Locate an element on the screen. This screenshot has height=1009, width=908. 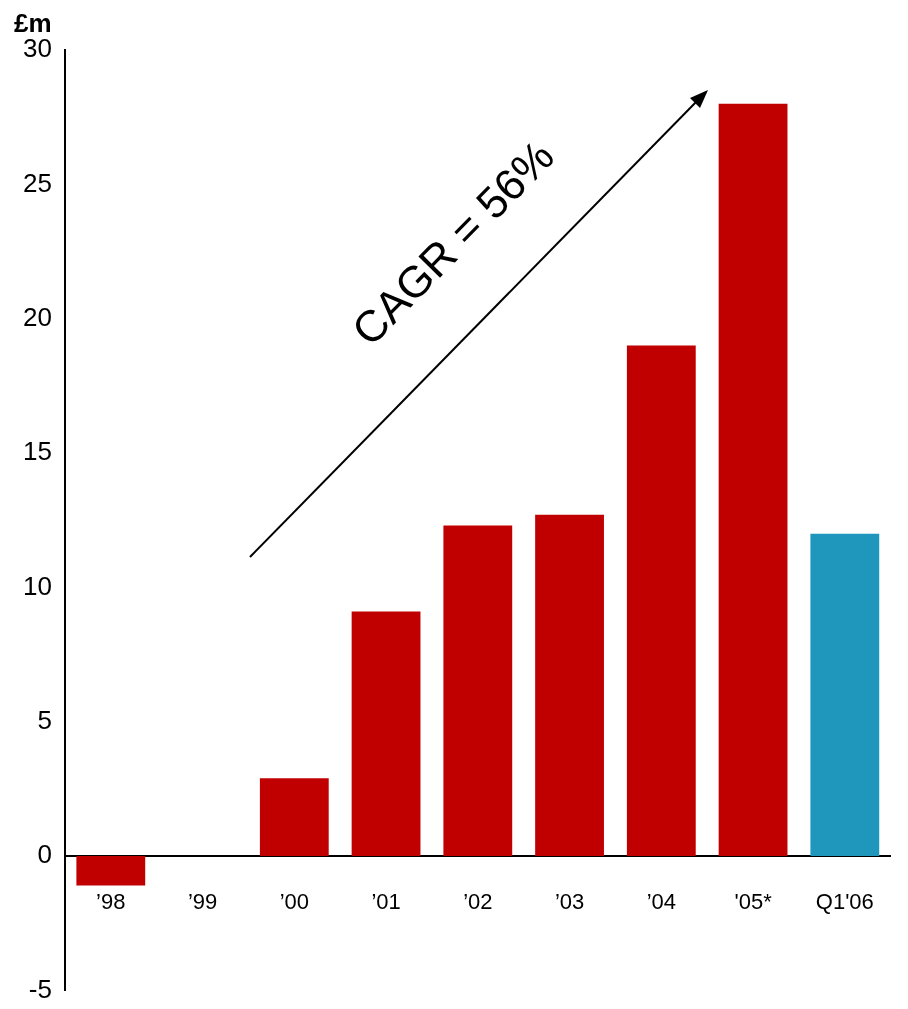
x-tick-label: Q1'06 is located at coordinates (844, 902).